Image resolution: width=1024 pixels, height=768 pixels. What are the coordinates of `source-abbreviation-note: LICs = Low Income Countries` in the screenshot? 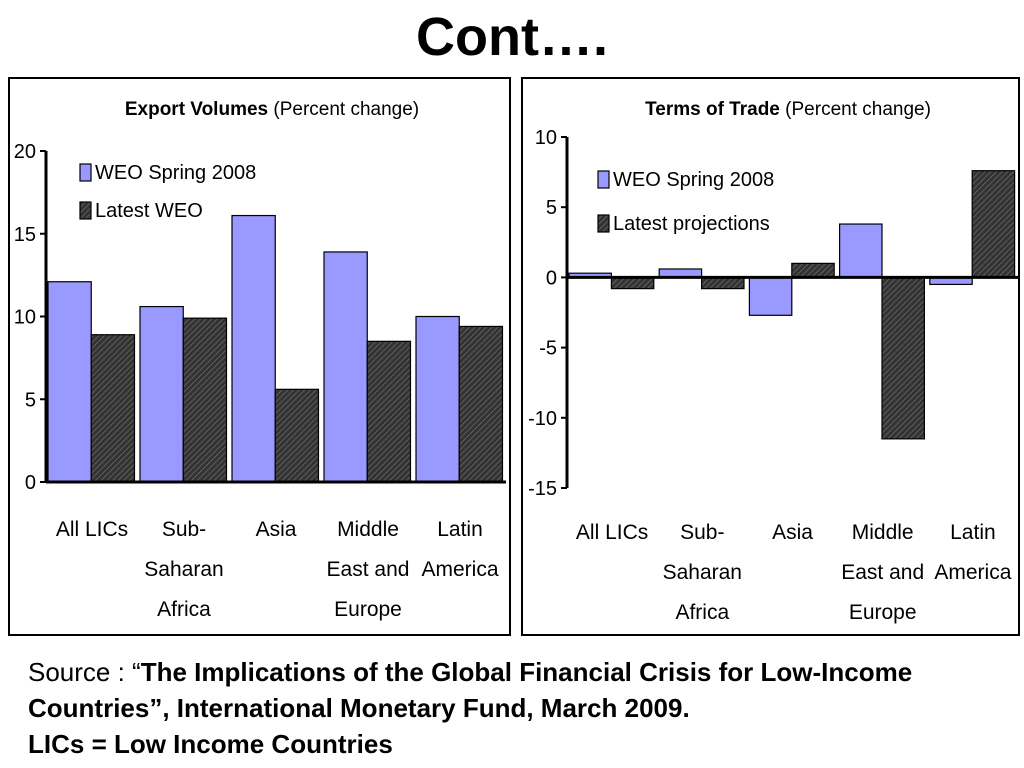 It's located at (210, 744).